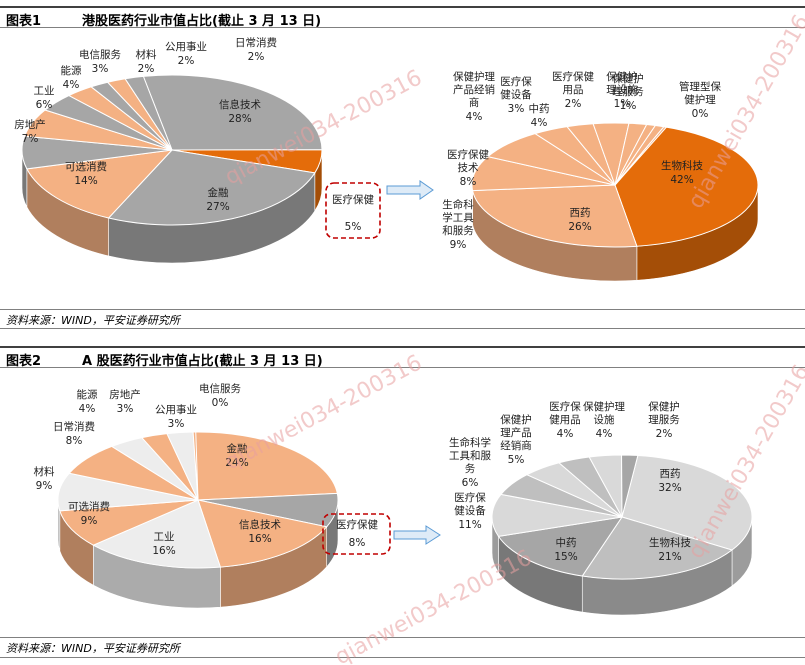 Image resolution: width=805 pixels, height=665 pixels. I want to click on hk_industry-label-8: 材料 2%, so click(146, 61).